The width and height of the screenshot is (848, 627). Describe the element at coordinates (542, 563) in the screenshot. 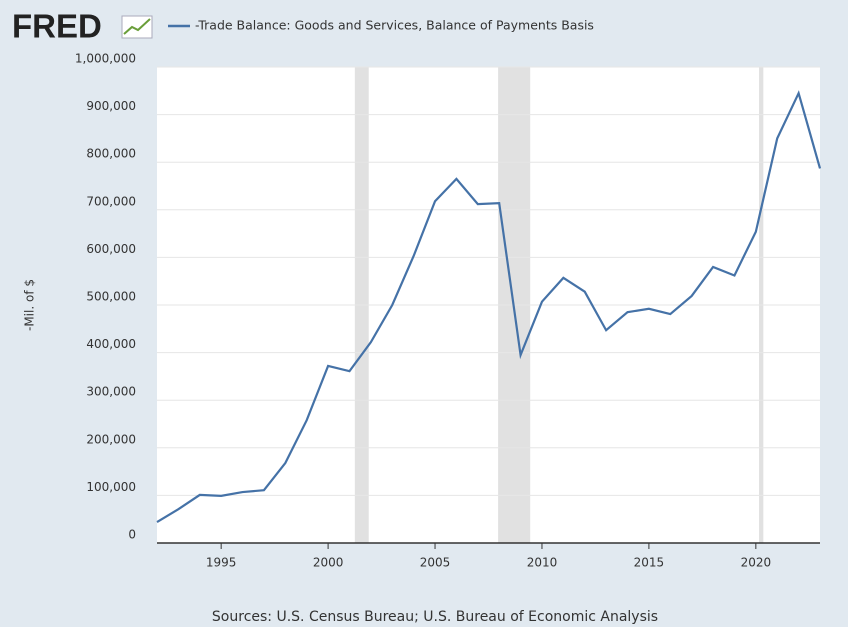

I see `x-tick-label: 2010` at that location.